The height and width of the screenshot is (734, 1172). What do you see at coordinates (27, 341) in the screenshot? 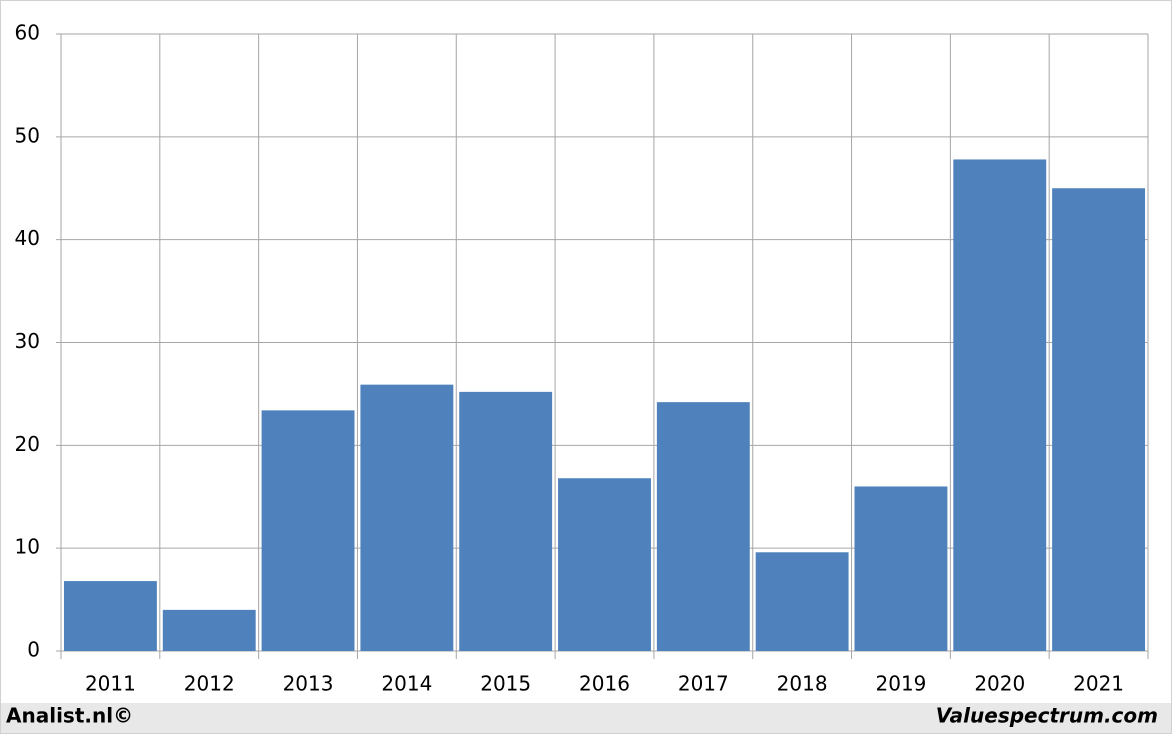
I see `y-tick-label: 30` at bounding box center [27, 341].